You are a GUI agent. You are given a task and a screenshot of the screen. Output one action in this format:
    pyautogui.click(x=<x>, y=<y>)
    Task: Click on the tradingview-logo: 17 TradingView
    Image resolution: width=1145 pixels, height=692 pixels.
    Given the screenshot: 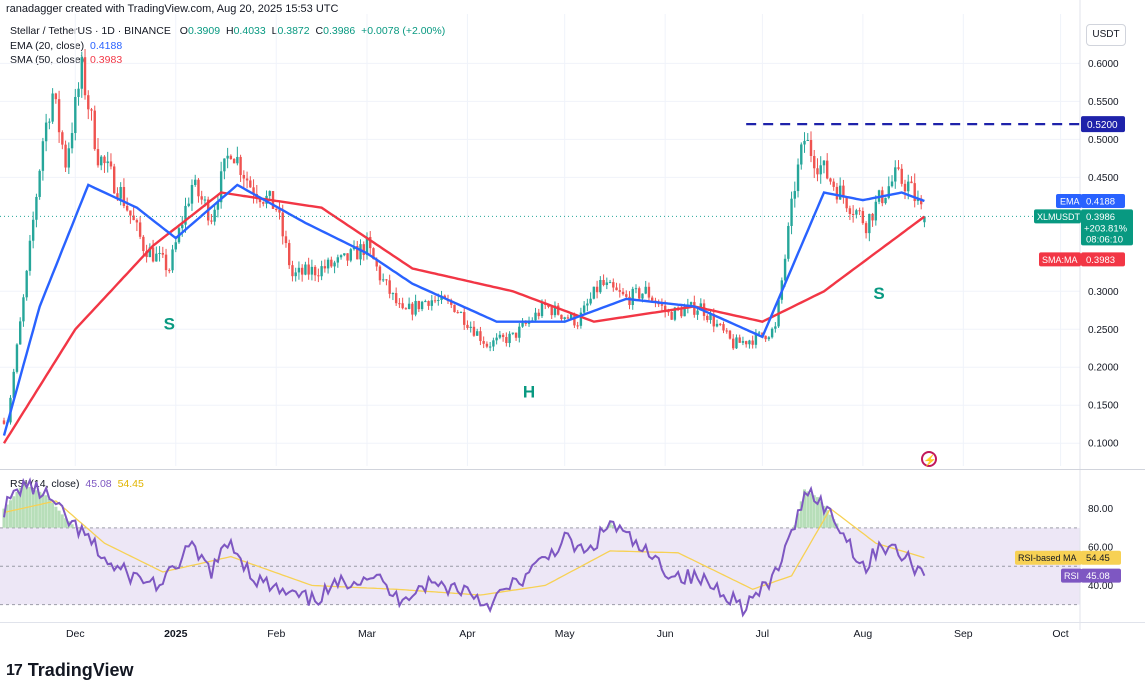 What is the action you would take?
    pyautogui.click(x=70, y=670)
    